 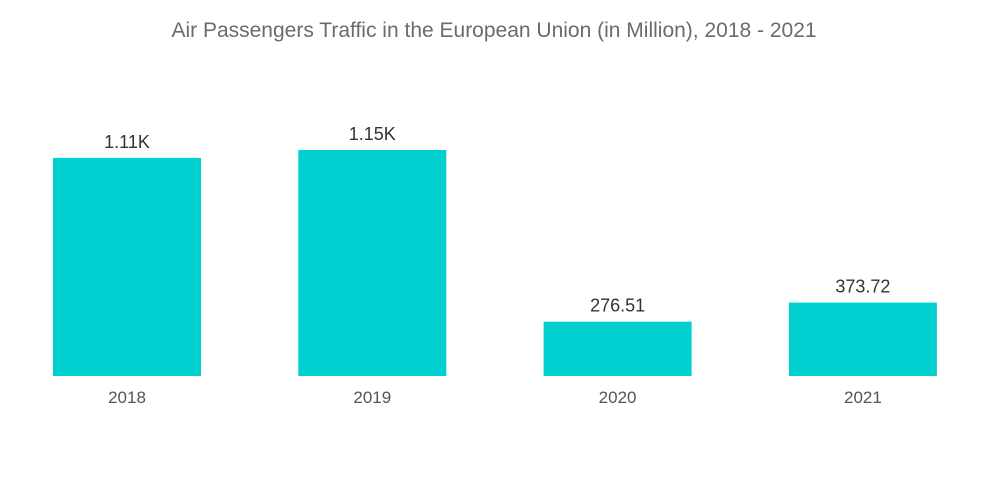 What do you see at coordinates (127, 397) in the screenshot?
I see `x-tick-label-2018: 2018` at bounding box center [127, 397].